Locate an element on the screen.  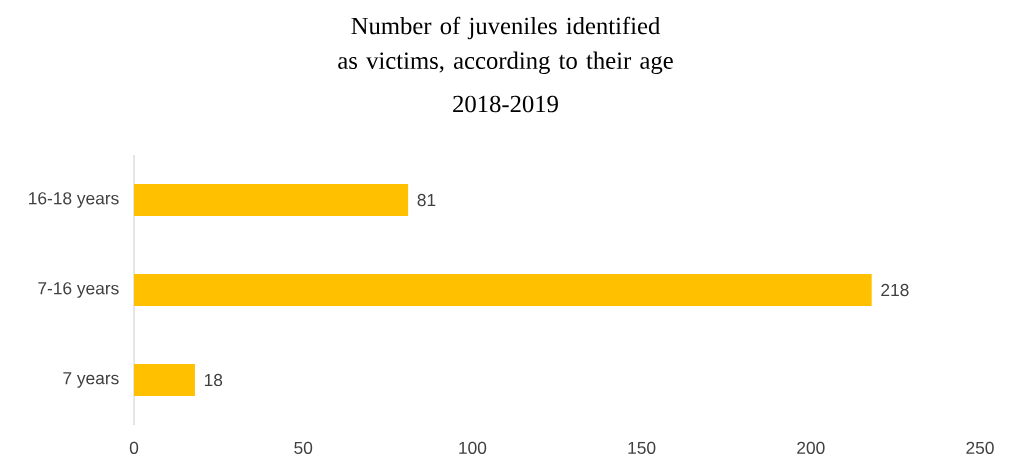
chart-subtitle: 2018-2019 is located at coordinates (505, 104).